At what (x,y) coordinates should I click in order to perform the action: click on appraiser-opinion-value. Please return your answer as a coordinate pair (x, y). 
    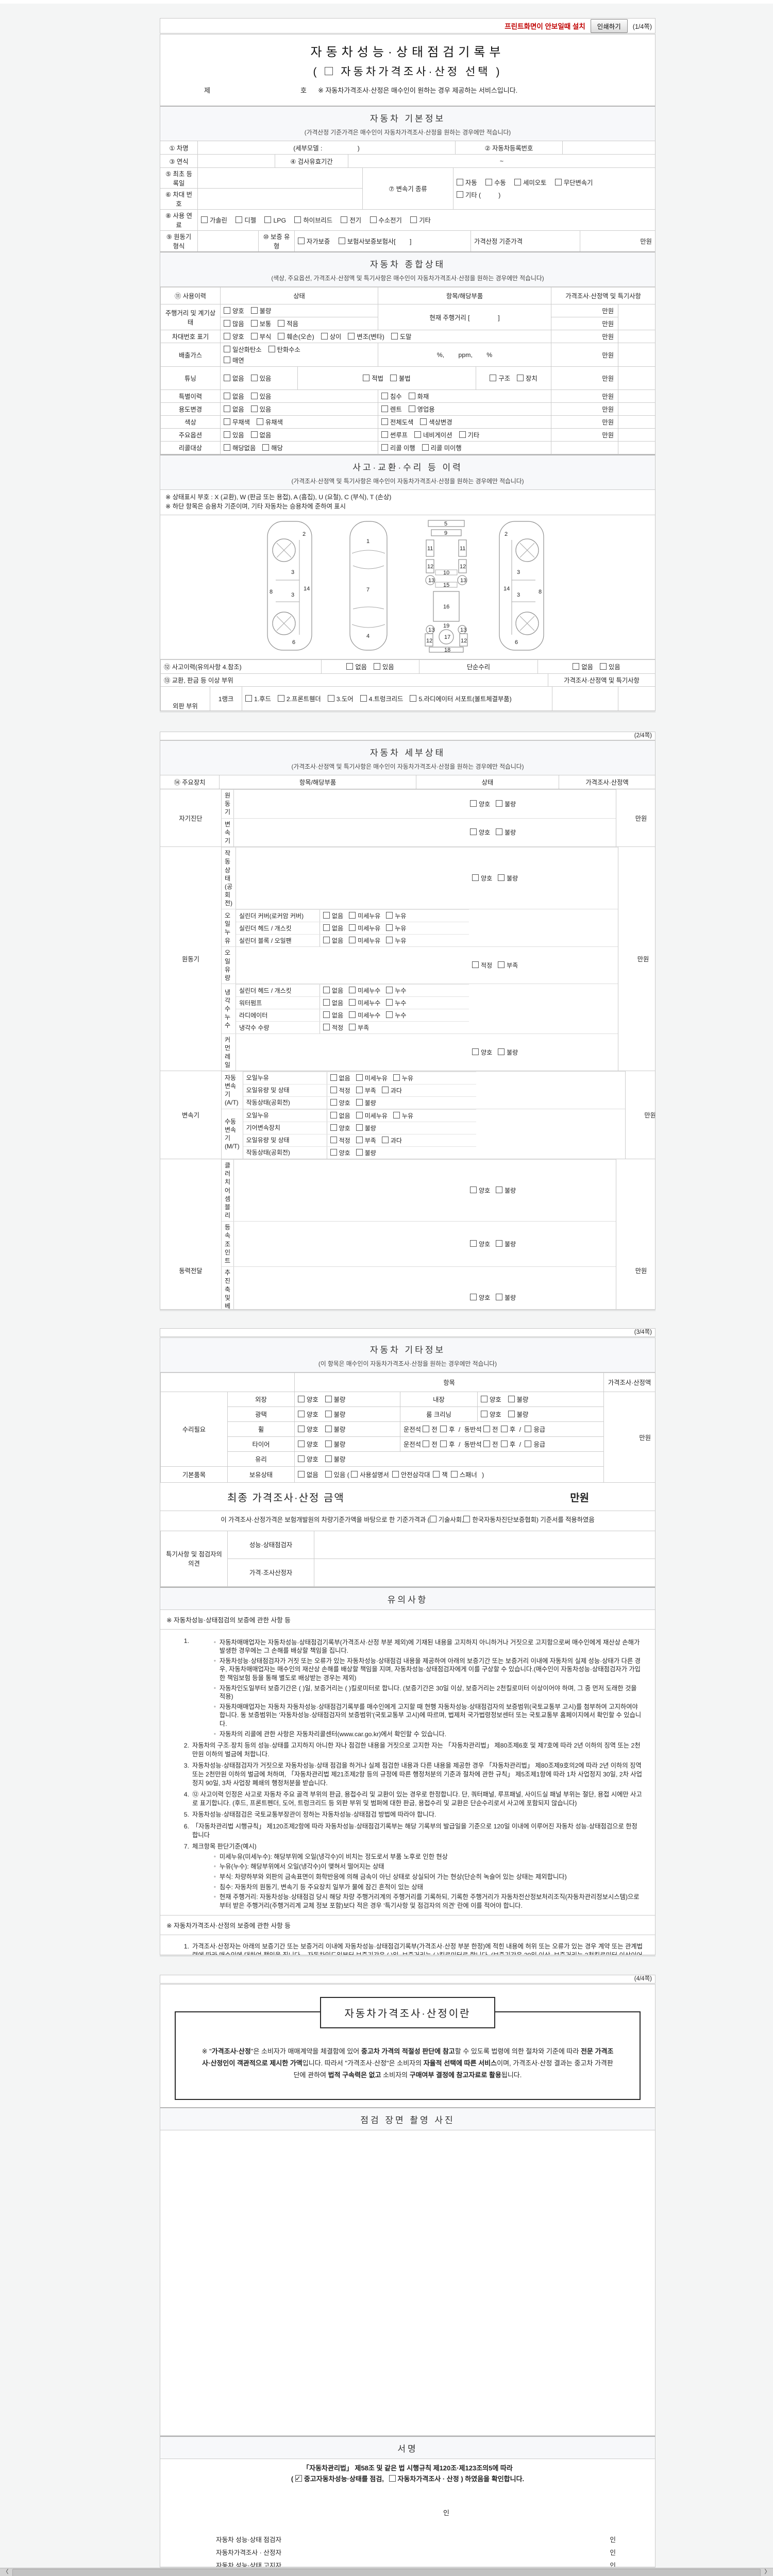
    Looking at the image, I should click on (484, 1572).